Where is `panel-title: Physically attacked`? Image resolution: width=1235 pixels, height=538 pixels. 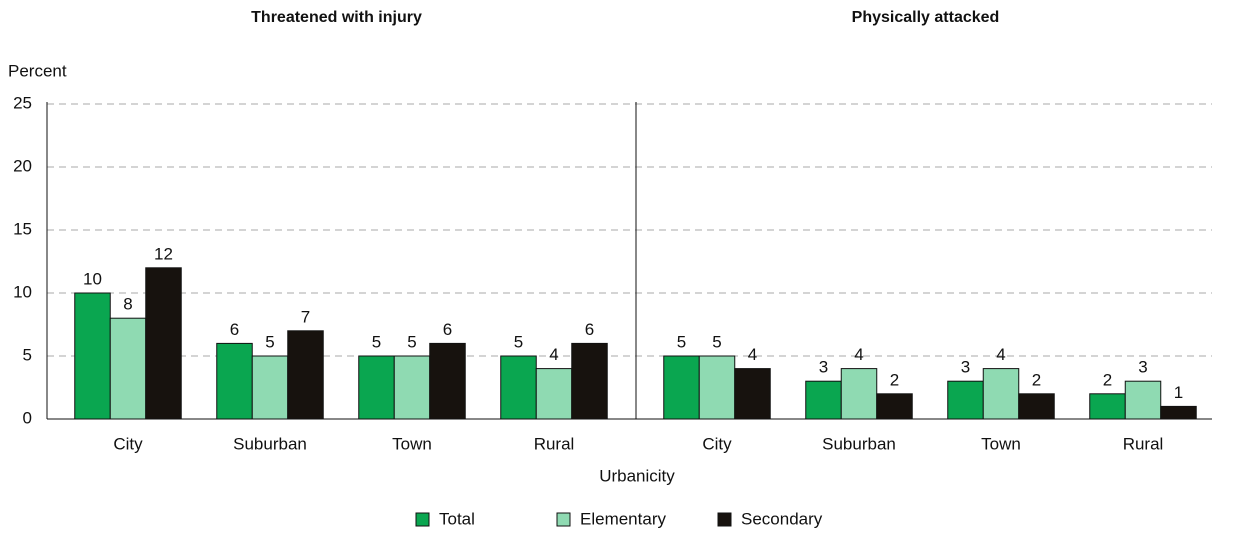 panel-title: Physically attacked is located at coordinates (926, 17).